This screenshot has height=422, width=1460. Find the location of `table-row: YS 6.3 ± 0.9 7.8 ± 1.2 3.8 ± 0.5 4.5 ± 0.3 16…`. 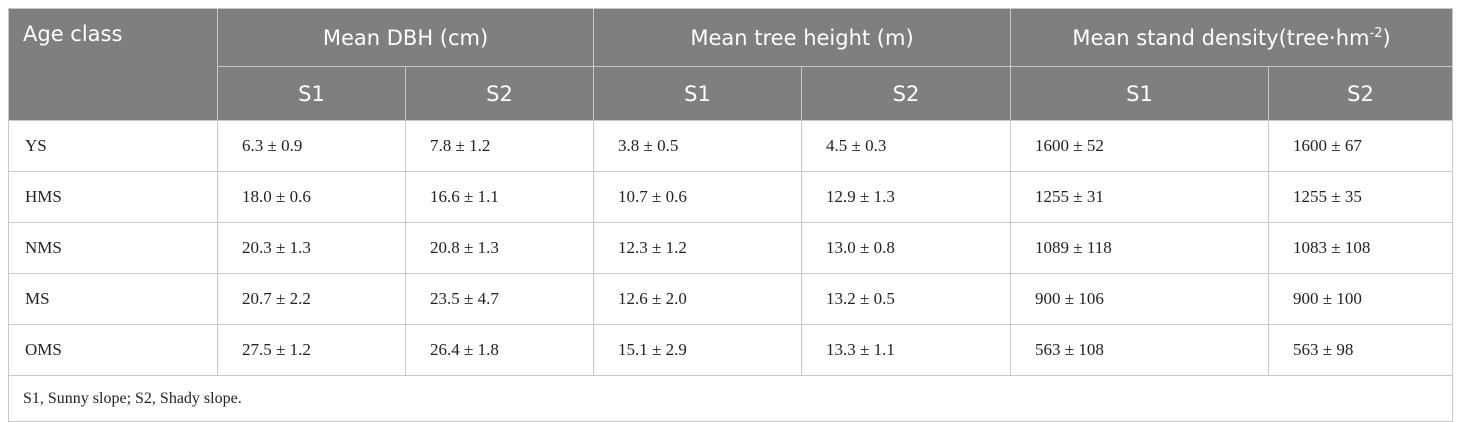

table-row: YS 6.3 ± 0.9 7.8 ± 1.2 3.8 ± 0.5 4.5 ± 0.3 16… is located at coordinates (731, 146).